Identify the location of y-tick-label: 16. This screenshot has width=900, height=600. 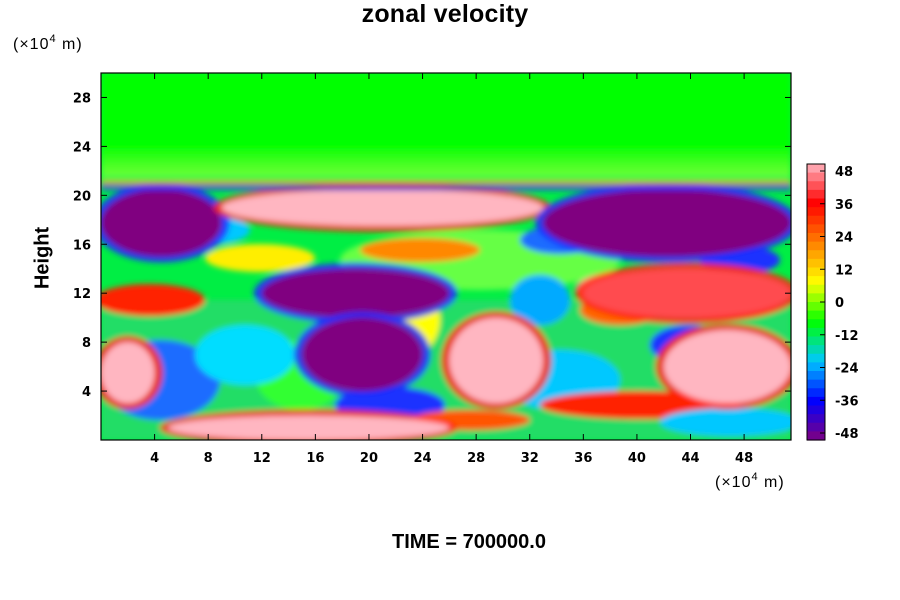
(82, 245).